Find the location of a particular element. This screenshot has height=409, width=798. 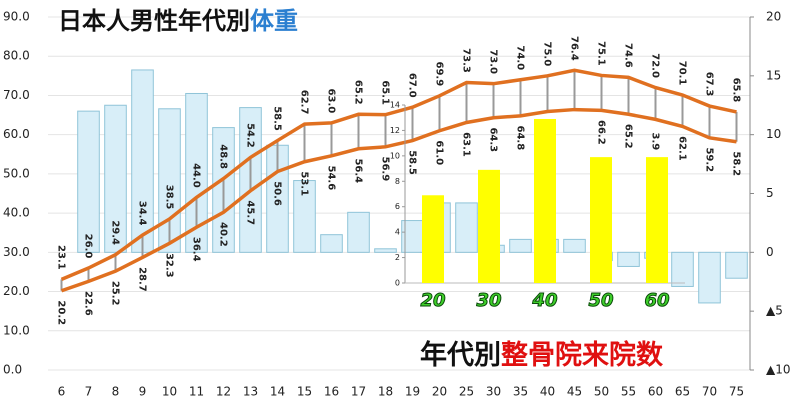

inset-x-label: 20 is located at coordinates (432, 300).